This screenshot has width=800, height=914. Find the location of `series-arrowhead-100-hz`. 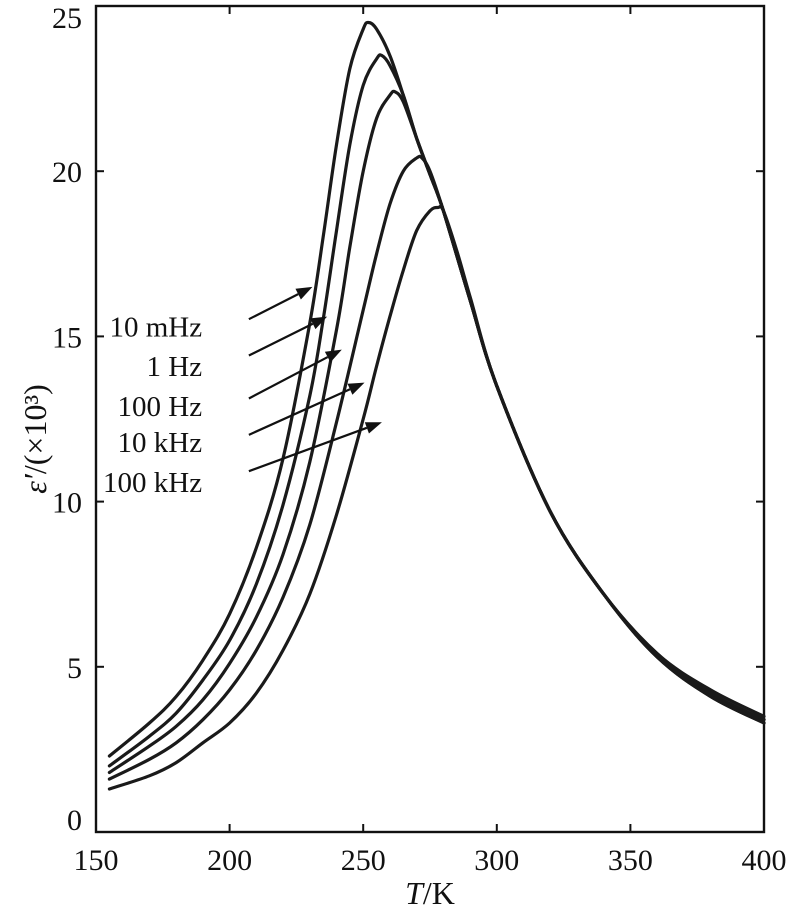

series-arrowhead-100-hz is located at coordinates (333, 356).